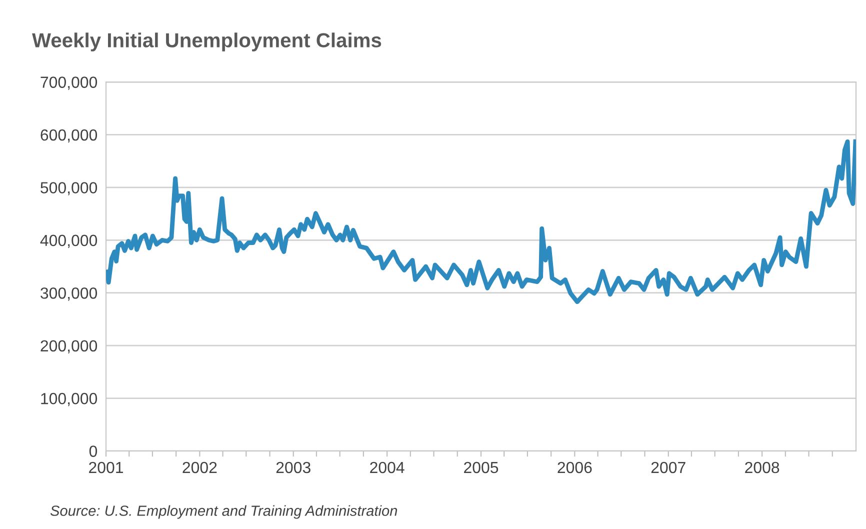  Describe the element at coordinates (387, 468) in the screenshot. I see `x-tick-label: 2004` at that location.